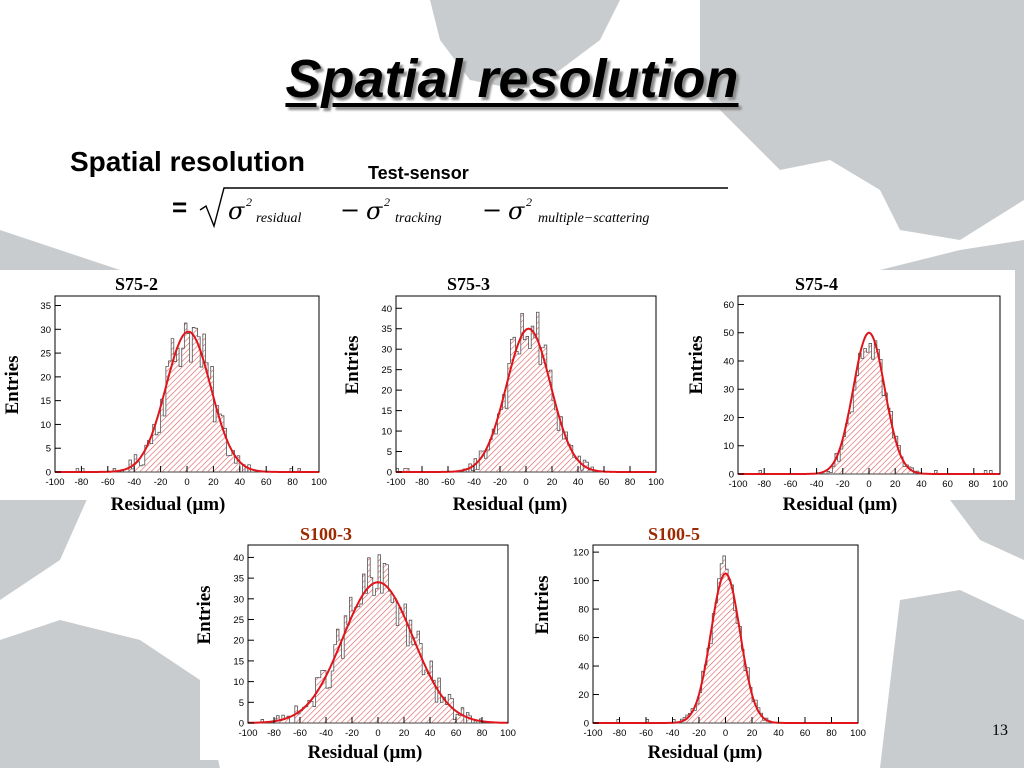 The image size is (1024, 768). Describe the element at coordinates (529, 202) in the screenshot. I see `sup-3: 2` at that location.